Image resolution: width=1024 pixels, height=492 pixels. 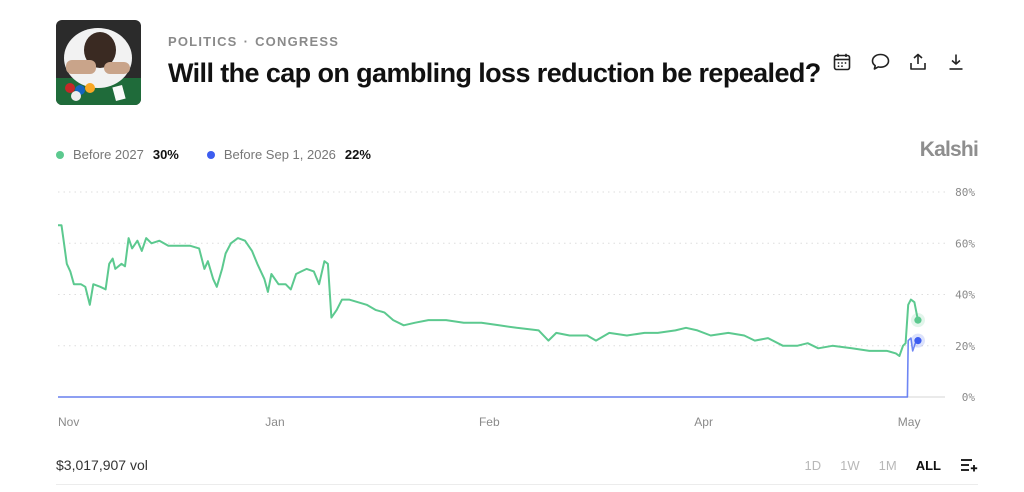 I want to click on footer-divider, so click(x=517, y=484).